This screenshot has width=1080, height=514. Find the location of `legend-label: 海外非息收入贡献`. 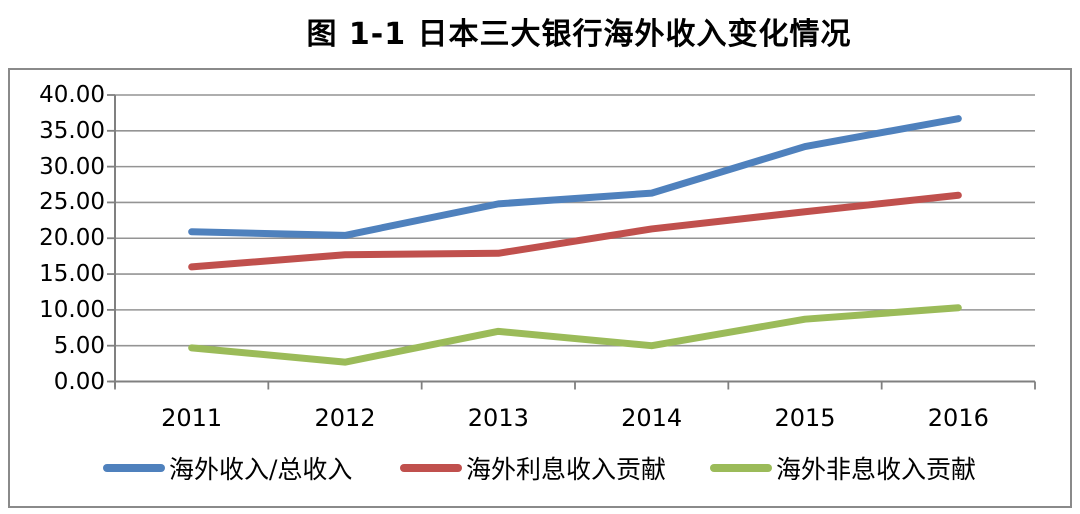

legend-label: 海外非息收入贡献 is located at coordinates (876, 469).